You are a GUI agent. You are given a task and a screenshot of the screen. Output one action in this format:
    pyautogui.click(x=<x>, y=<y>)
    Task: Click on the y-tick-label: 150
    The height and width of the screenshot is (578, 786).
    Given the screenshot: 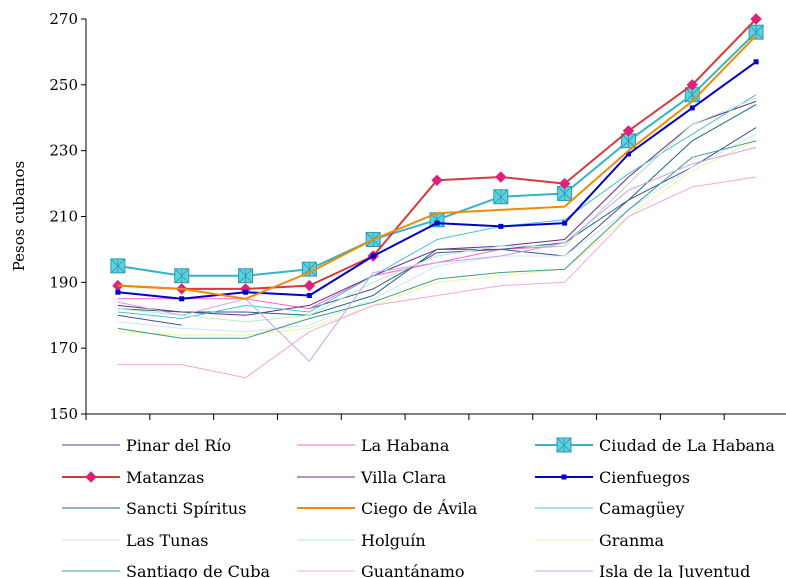 What is the action you would take?
    pyautogui.click(x=63, y=414)
    